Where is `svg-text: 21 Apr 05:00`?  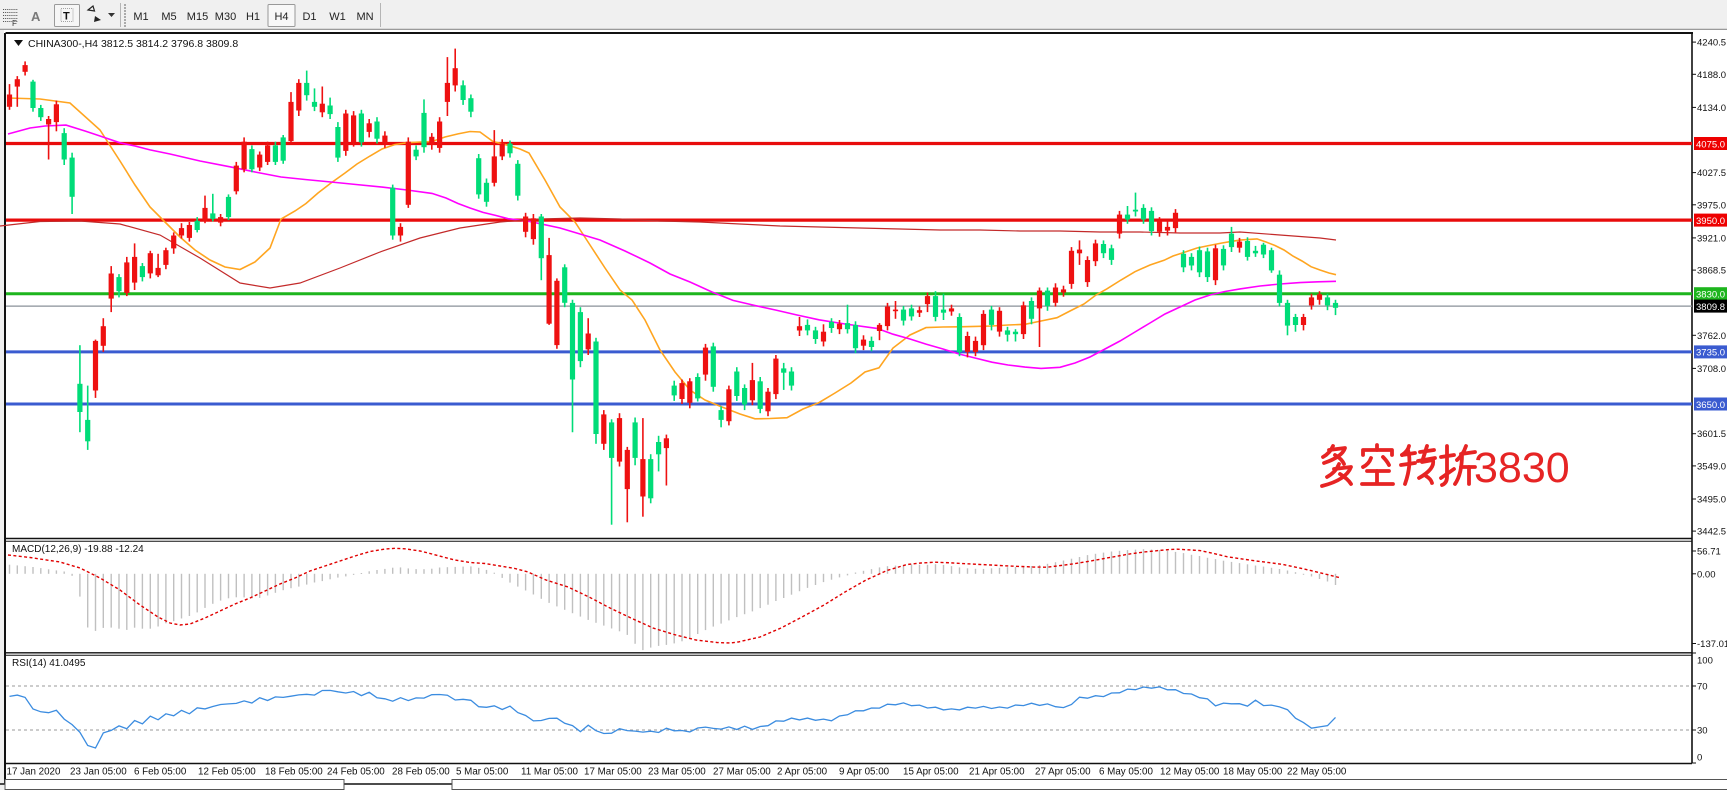 svg-text: 21 Apr 05:00 is located at coordinates (997, 772).